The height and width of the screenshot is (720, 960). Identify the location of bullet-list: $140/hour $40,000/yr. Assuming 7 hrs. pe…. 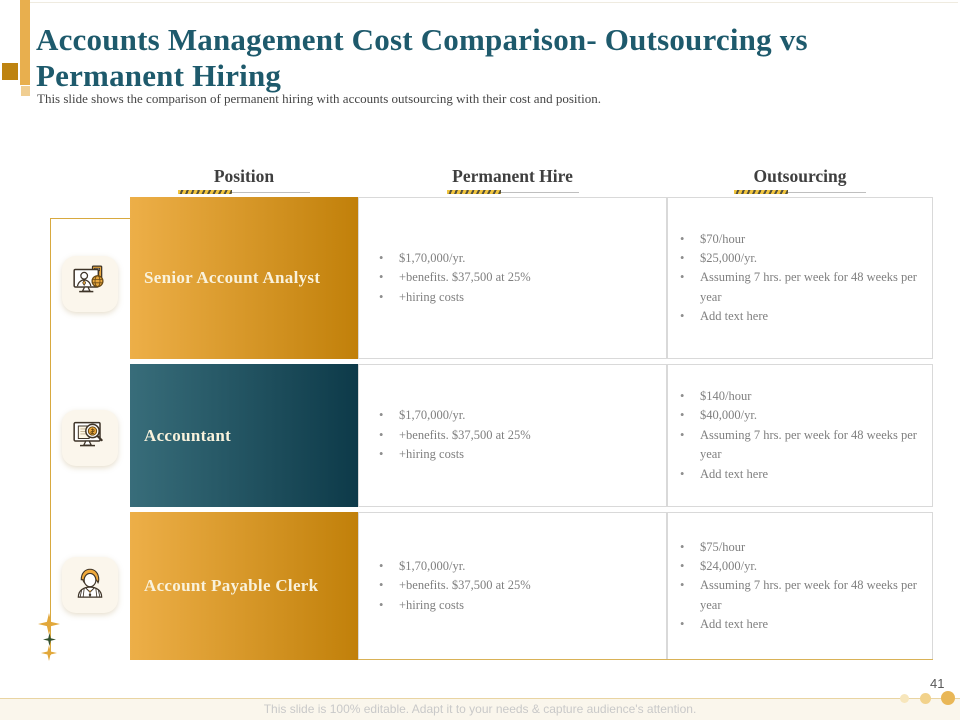
(803, 435).